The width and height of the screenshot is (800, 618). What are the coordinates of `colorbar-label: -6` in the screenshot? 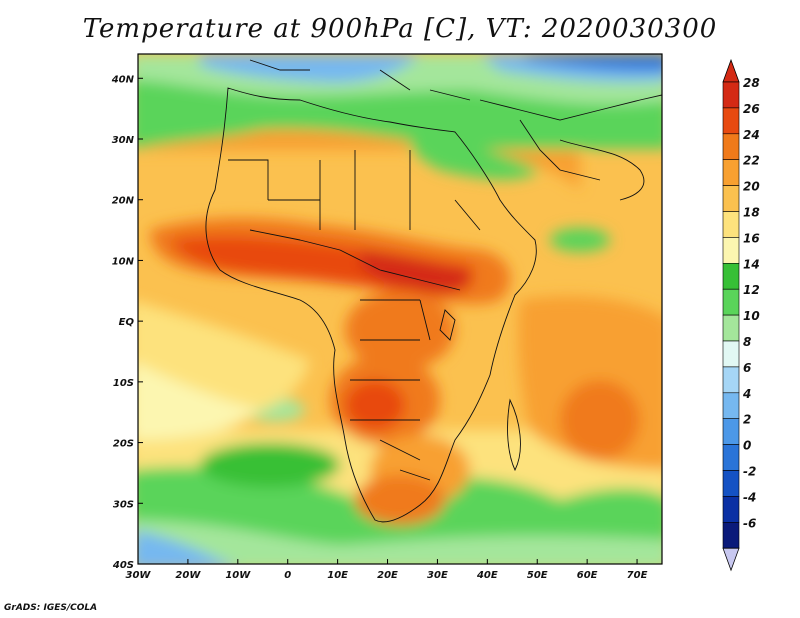 It's located at (749, 523).